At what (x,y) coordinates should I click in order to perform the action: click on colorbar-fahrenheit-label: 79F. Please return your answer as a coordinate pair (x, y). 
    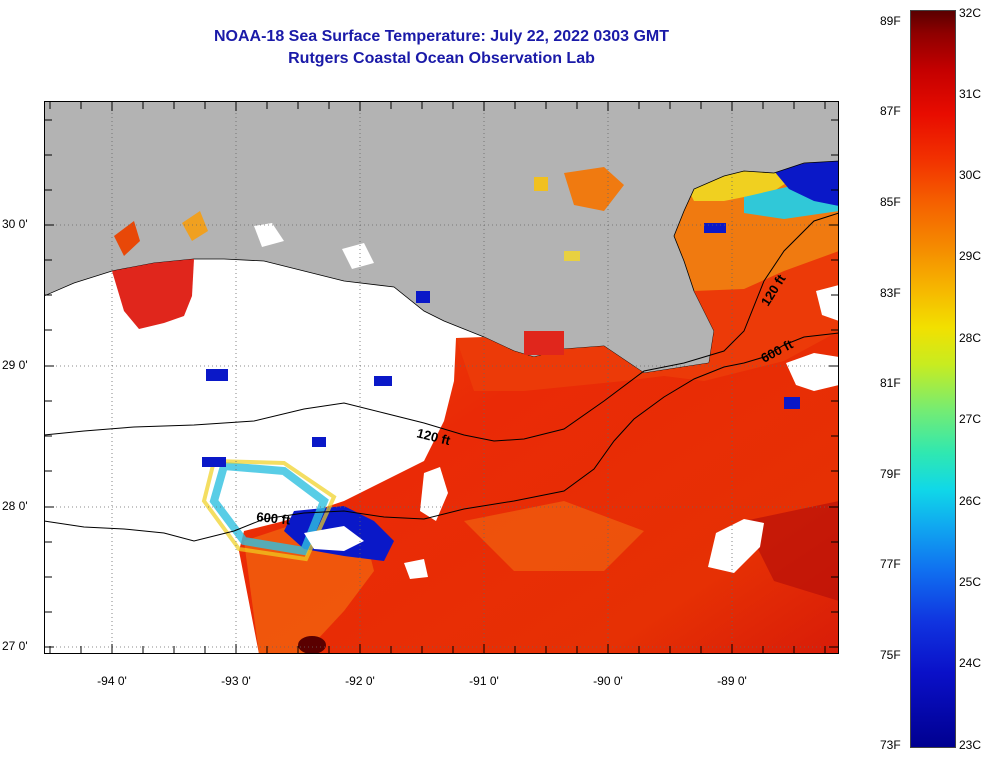
    Looking at the image, I should click on (890, 474).